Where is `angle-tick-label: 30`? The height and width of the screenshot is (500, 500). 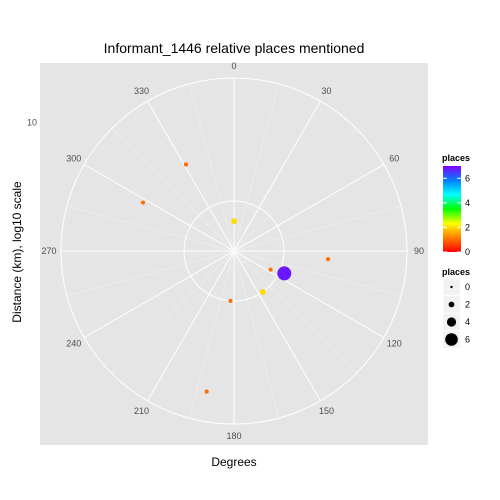
angle-tick-label: 30 is located at coordinates (326, 91).